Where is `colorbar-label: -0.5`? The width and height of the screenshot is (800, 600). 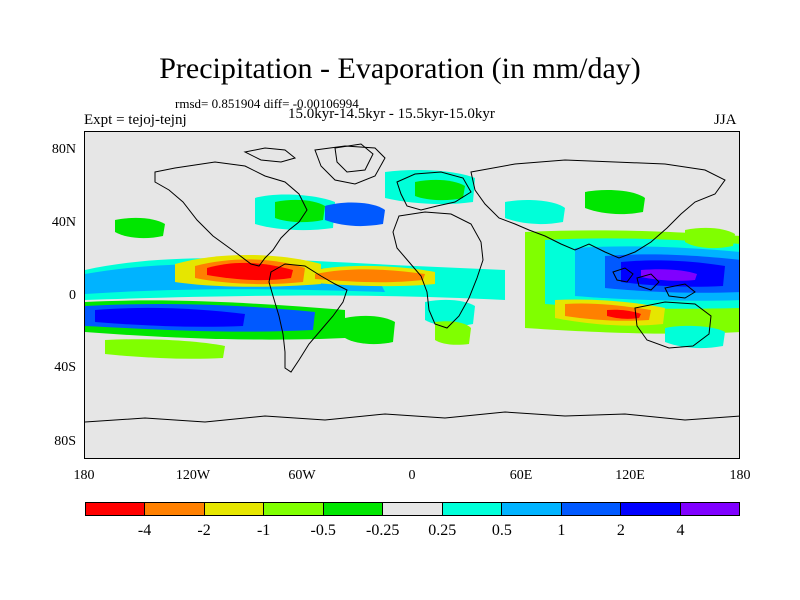
colorbar-label: -0.5 is located at coordinates (323, 530).